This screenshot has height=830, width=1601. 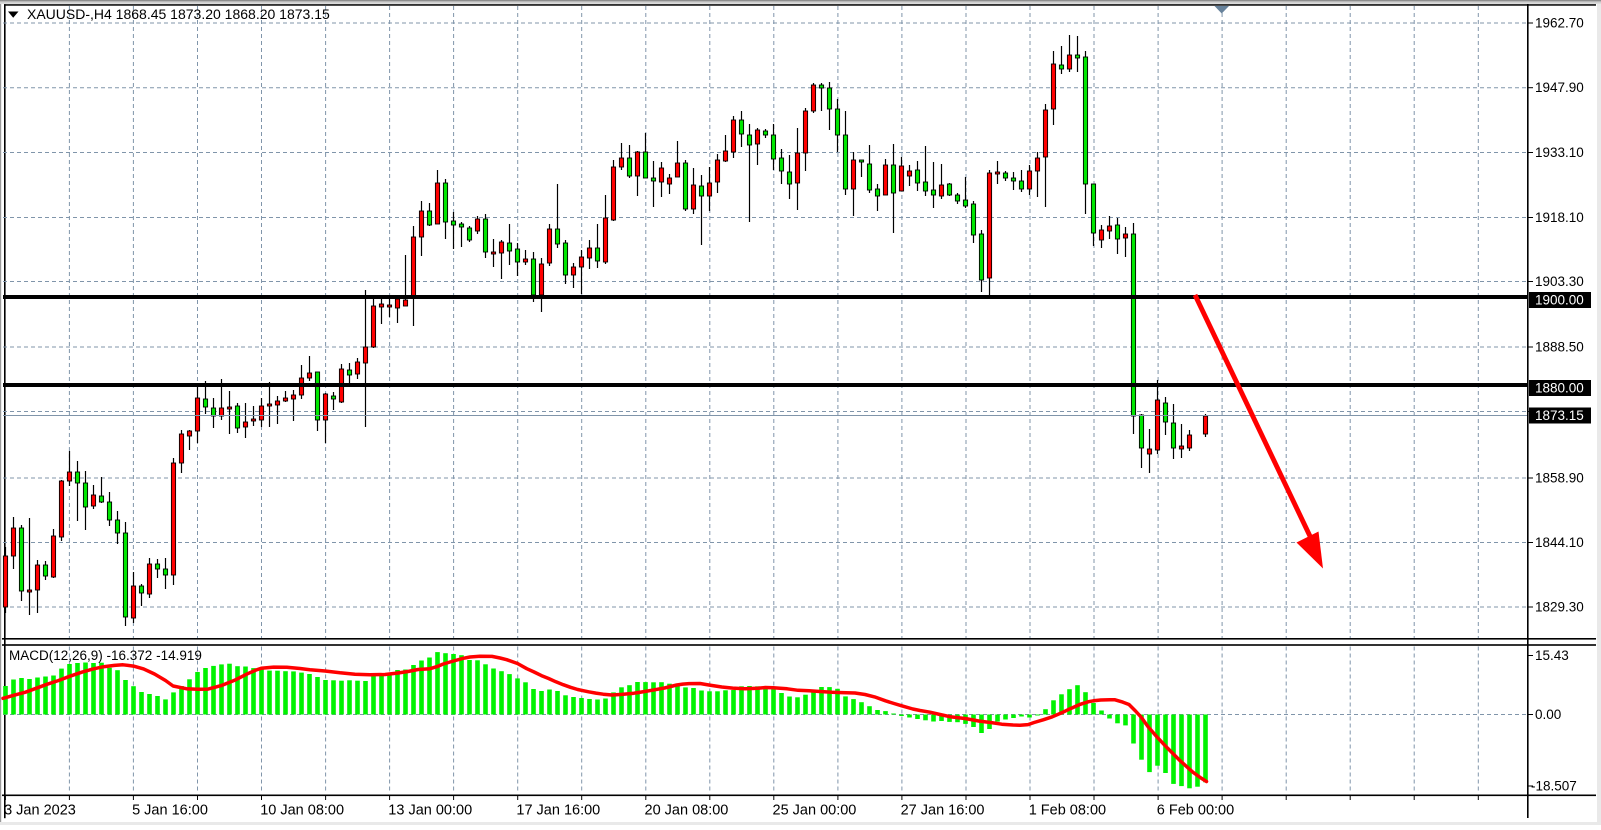 I want to click on svg-text: 3 Jan 2023, so click(x=40, y=811).